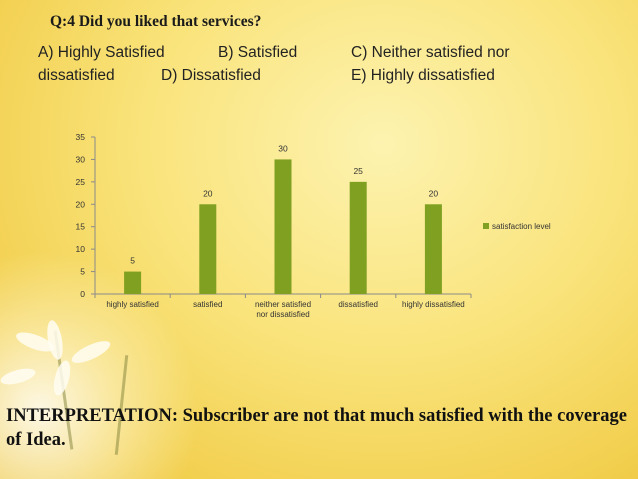 Image resolution: width=638 pixels, height=479 pixels. What do you see at coordinates (521, 226) in the screenshot?
I see `legend-label: satisfaction level` at bounding box center [521, 226].